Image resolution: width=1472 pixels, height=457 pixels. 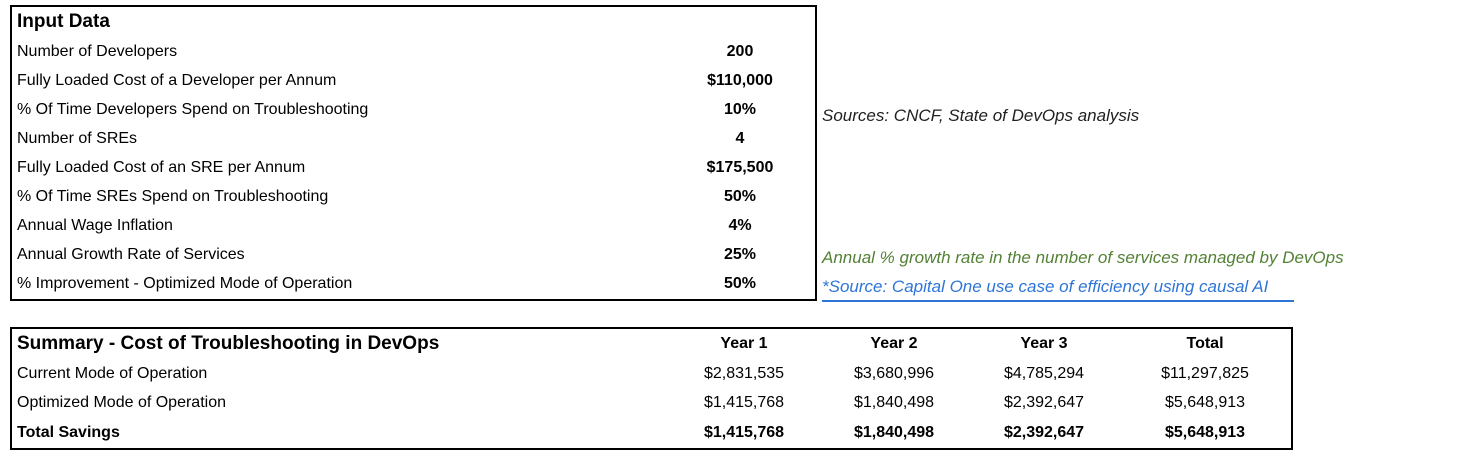 I want to click on row-label: Fully Loaded Cost of an SRE per Annum, so click(x=161, y=167).